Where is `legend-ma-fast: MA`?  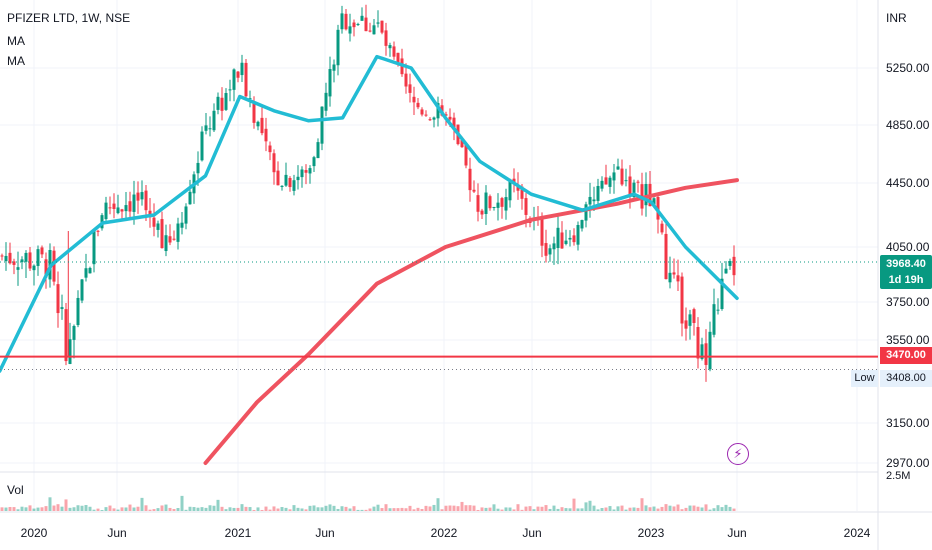 legend-ma-fast: MA is located at coordinates (16, 41).